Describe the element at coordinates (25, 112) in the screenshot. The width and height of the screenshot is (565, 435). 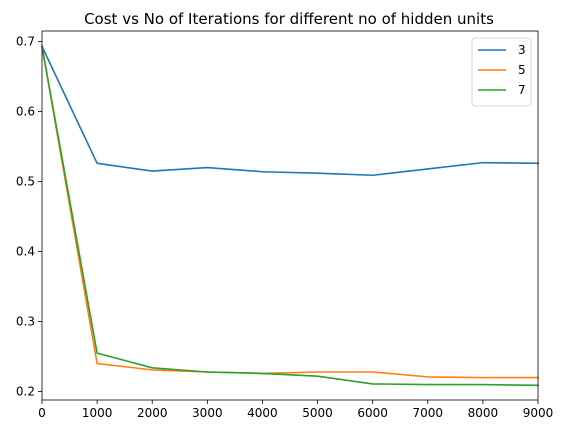
I see `y-tick-label: 0.6` at that location.